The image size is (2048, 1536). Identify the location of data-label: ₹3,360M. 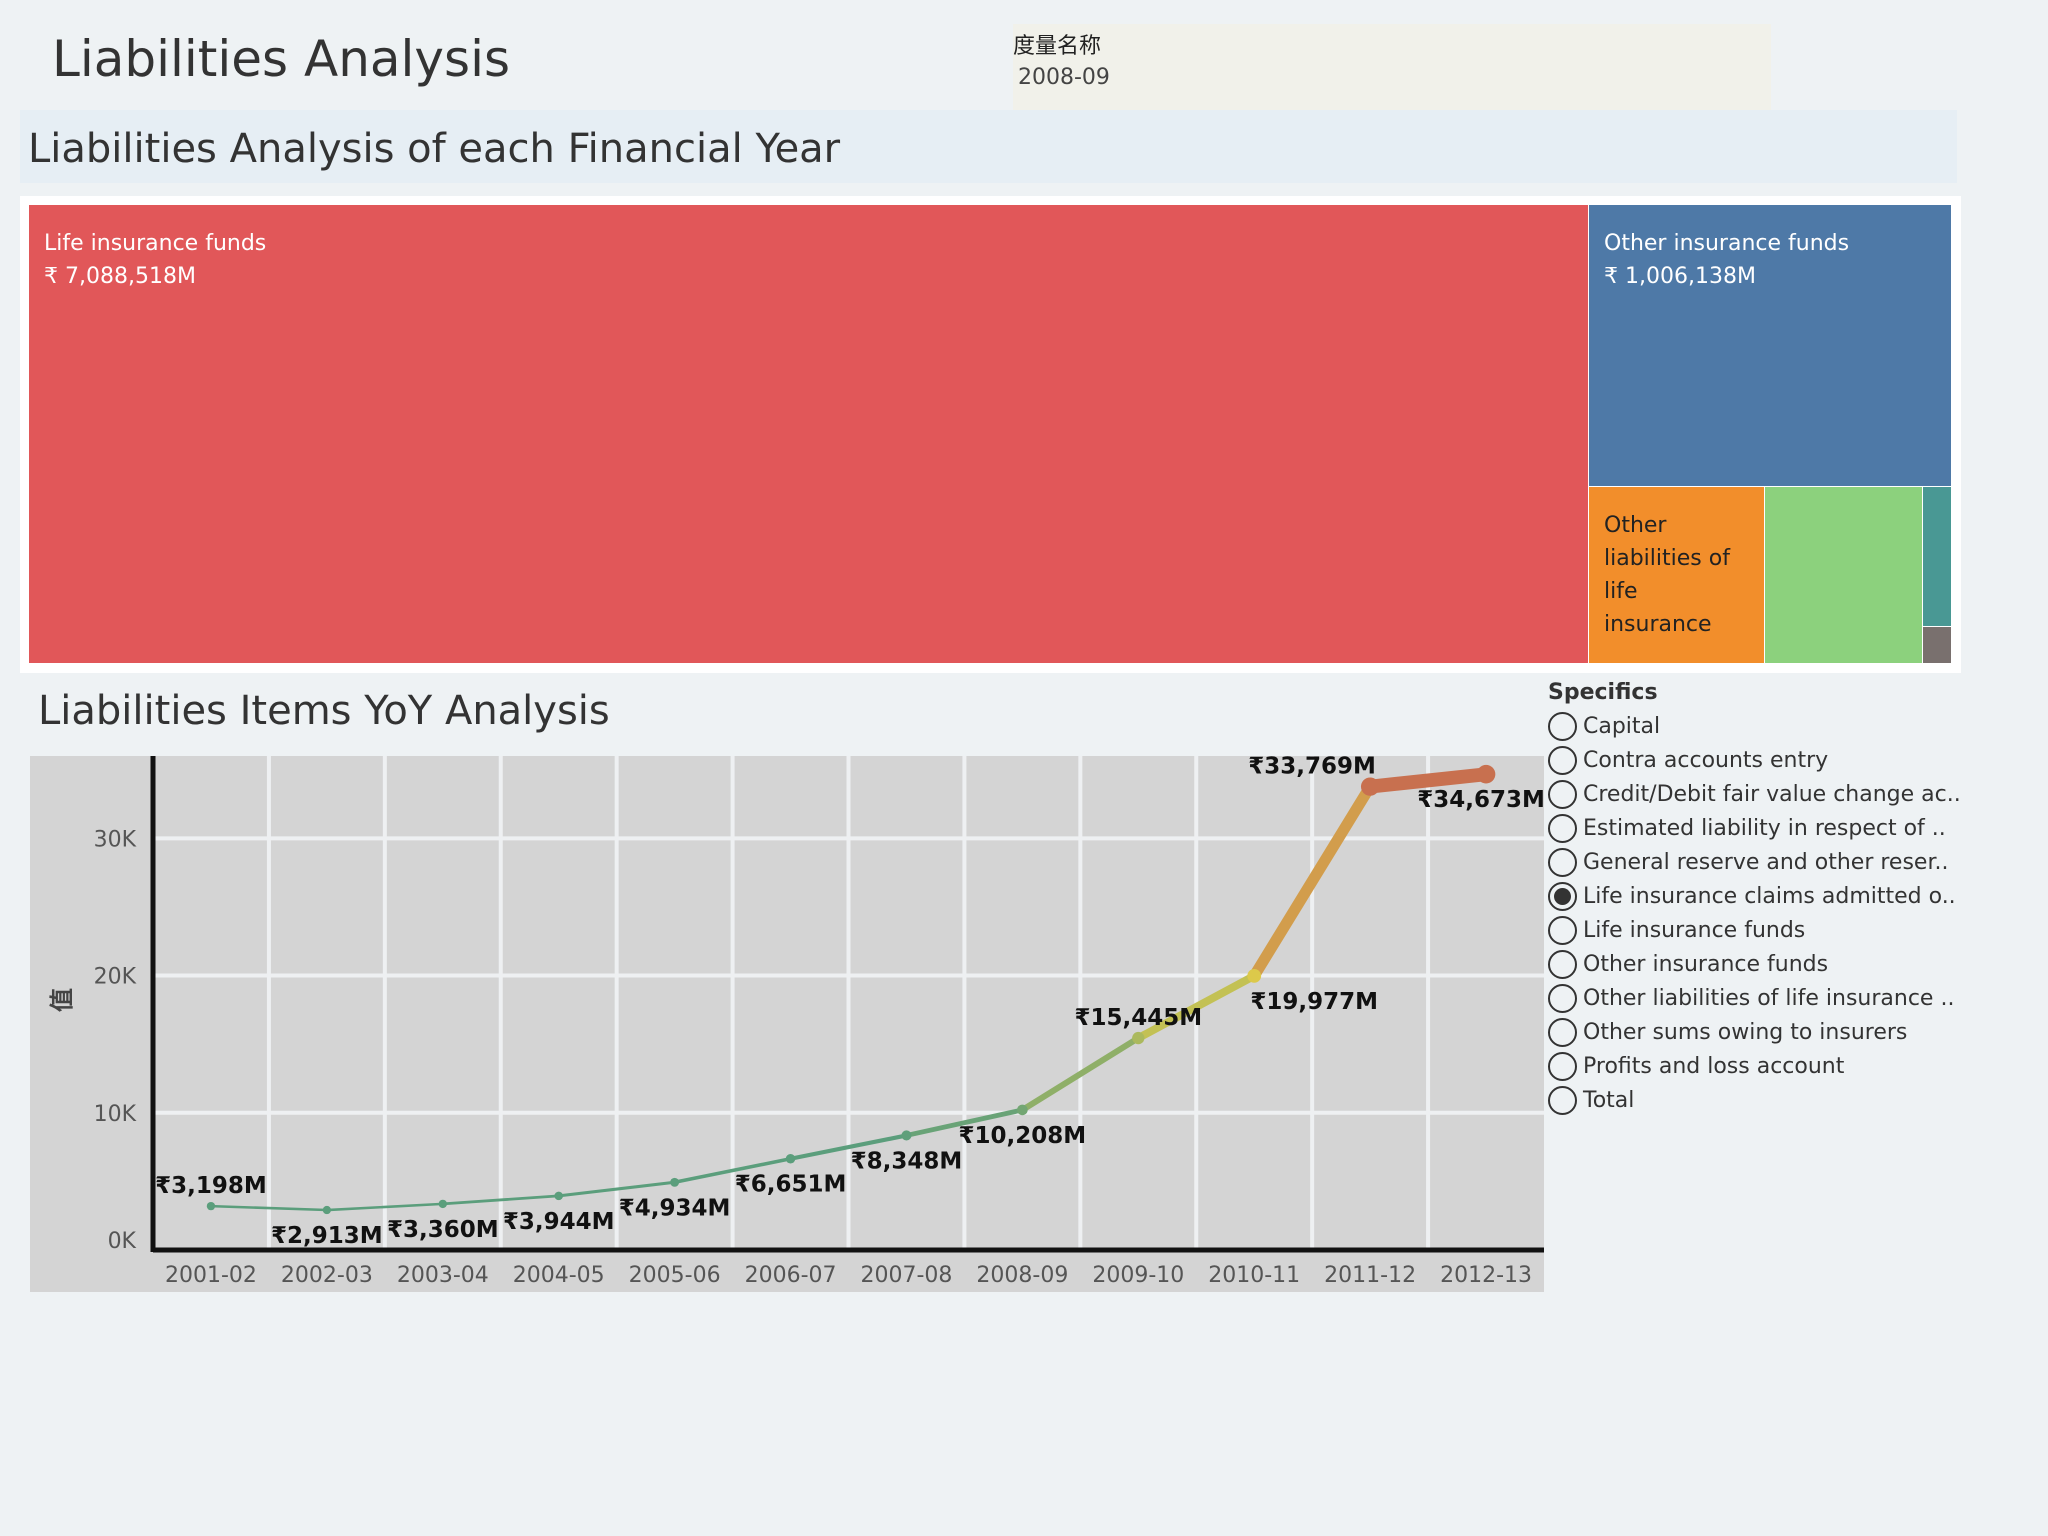
(443, 1230).